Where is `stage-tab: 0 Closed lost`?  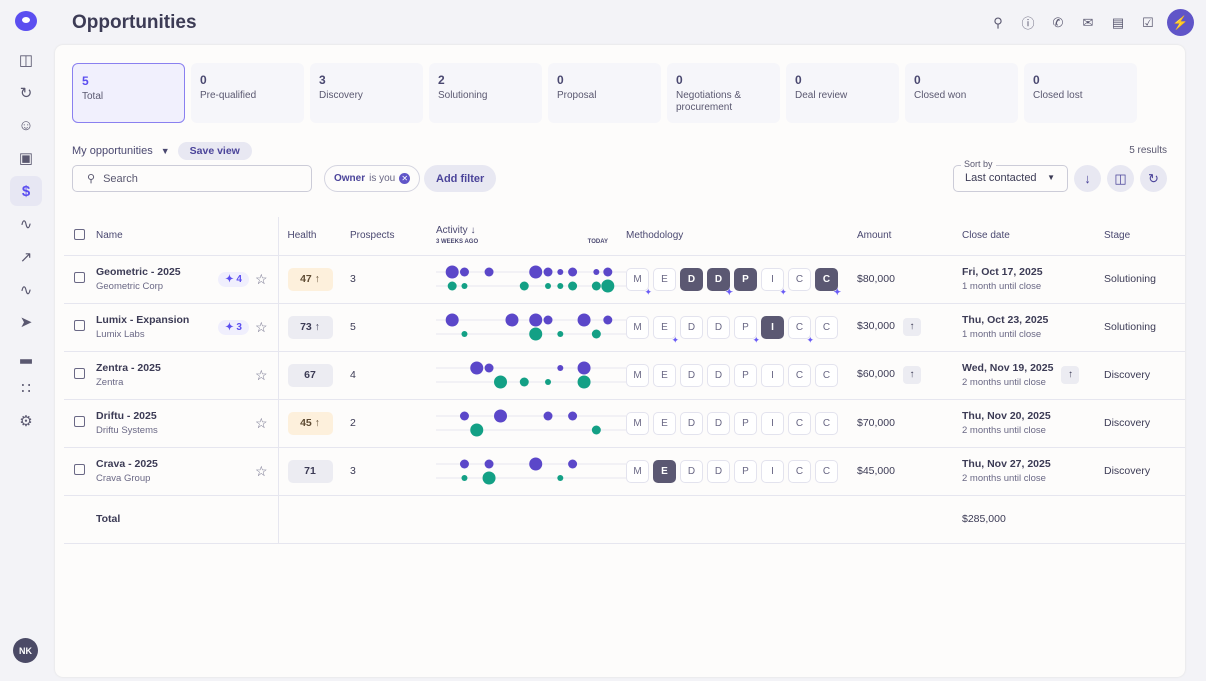 stage-tab: 0 Closed lost is located at coordinates (1080, 93).